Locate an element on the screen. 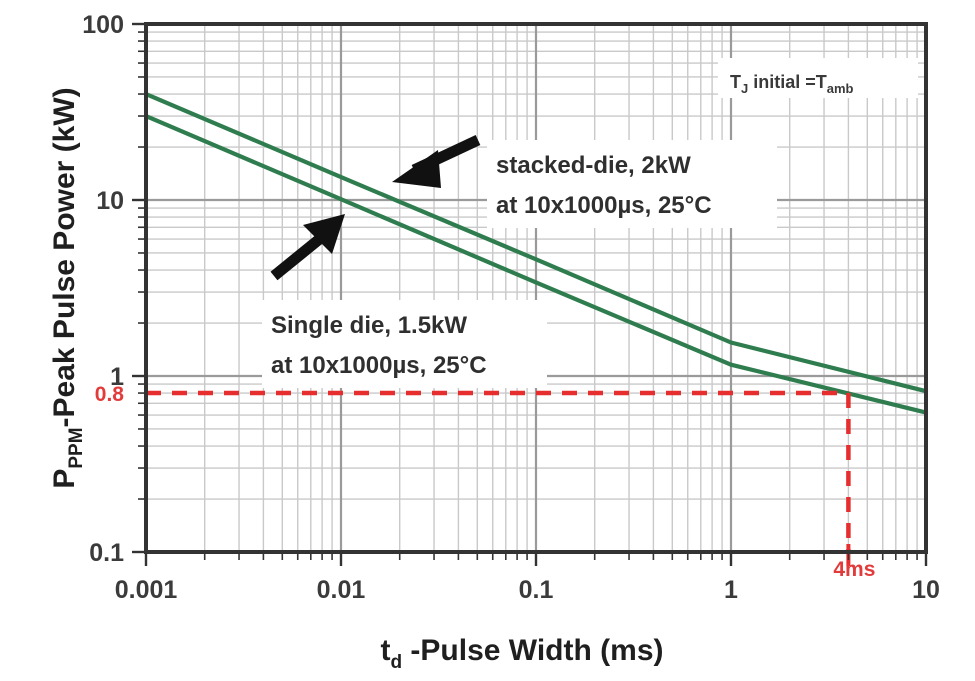 The width and height of the screenshot is (975, 681). y-tick-label: 1 is located at coordinates (117, 377).